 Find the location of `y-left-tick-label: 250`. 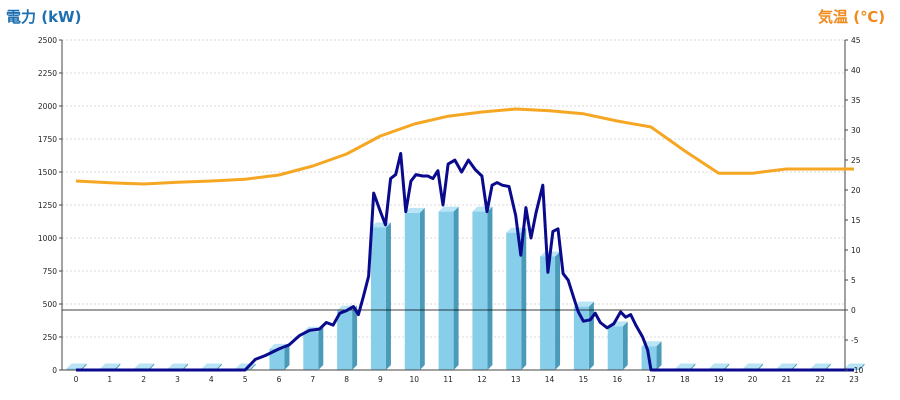

y-left-tick-label: 250 is located at coordinates (50, 337).